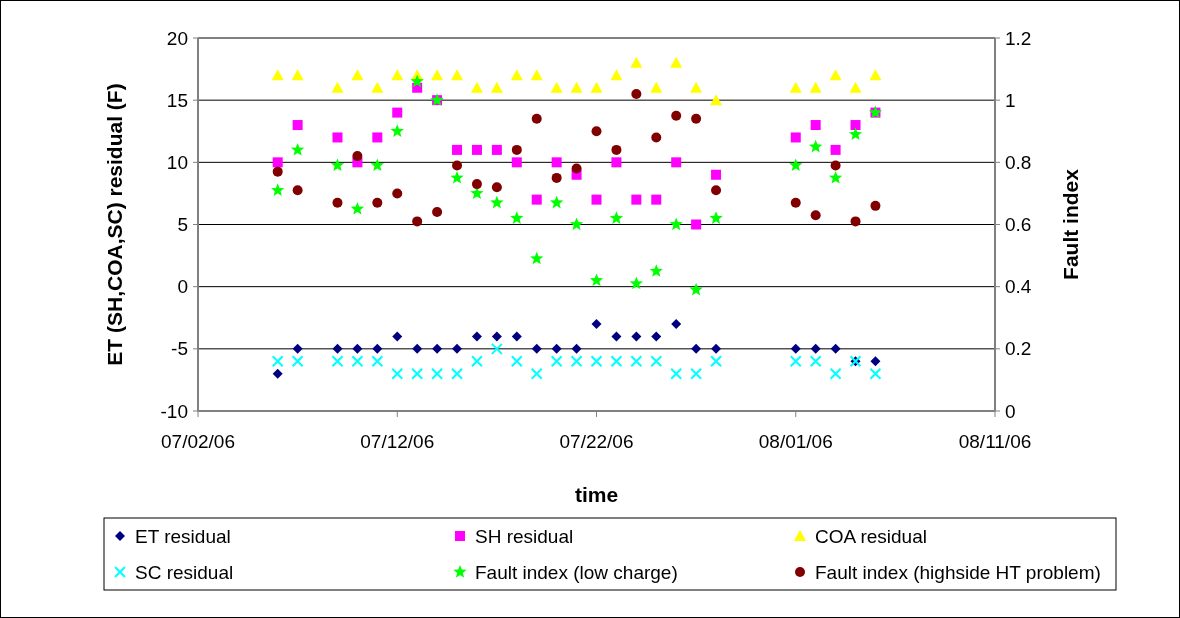 The height and width of the screenshot is (618, 1180). I want to click on x-tick-label: 08/01/06, so click(795, 441).